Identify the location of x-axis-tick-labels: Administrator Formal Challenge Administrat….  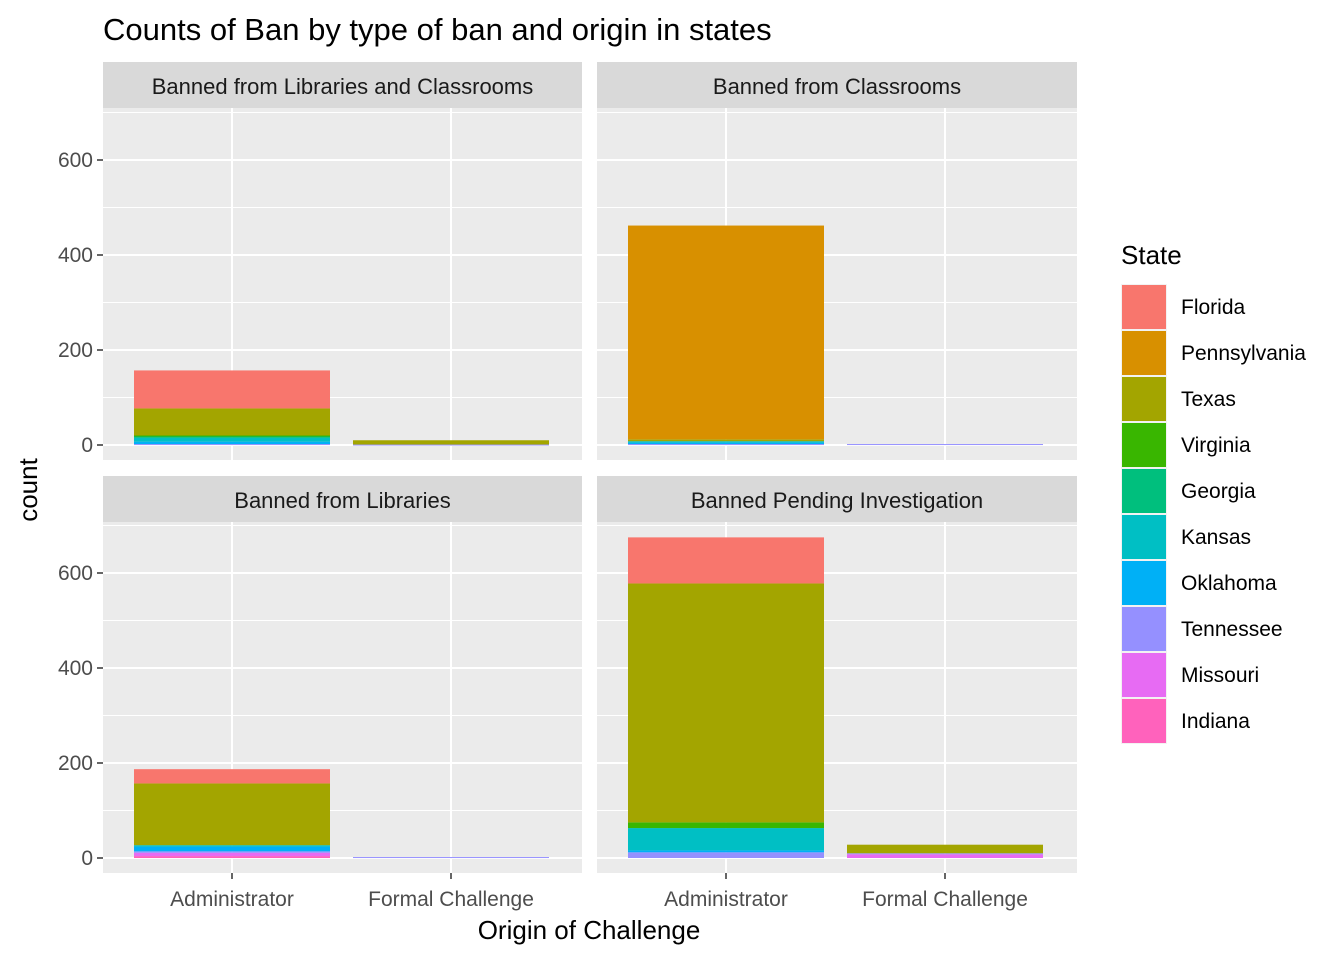
(599, 892).